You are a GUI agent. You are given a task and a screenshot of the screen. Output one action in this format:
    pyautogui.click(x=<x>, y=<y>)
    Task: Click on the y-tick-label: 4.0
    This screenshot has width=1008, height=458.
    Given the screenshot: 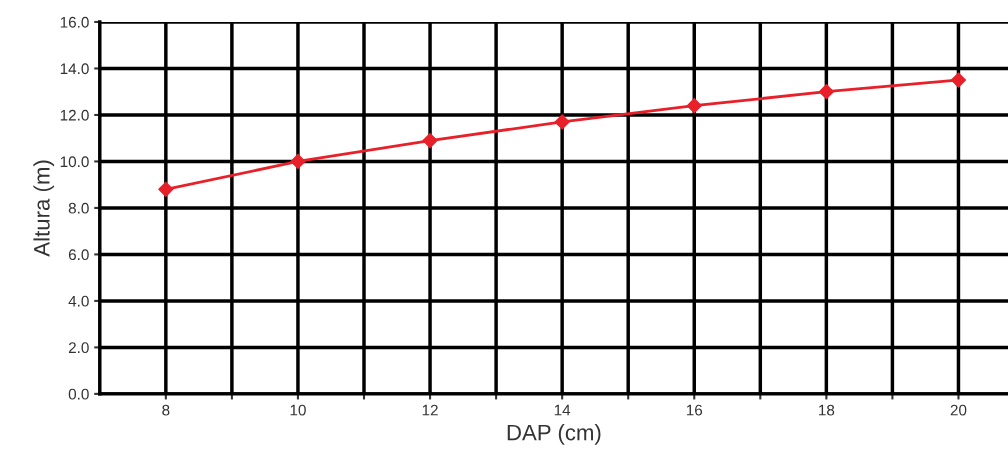 What is the action you would take?
    pyautogui.click(x=78, y=301)
    